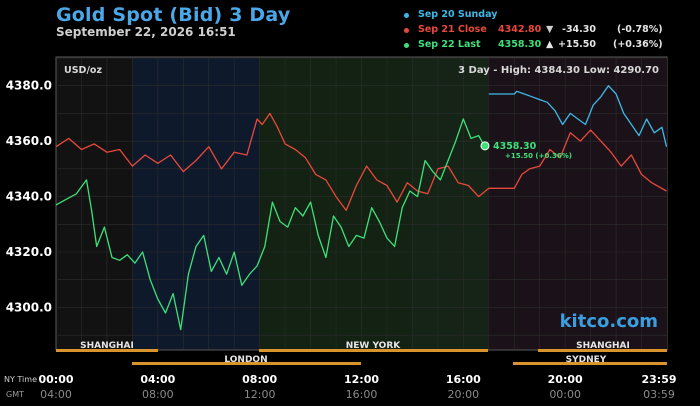 This screenshot has height=406, width=700. What do you see at coordinates (565, 394) in the screenshot?
I see `x-tick-gmt: 00:00` at bounding box center [565, 394].